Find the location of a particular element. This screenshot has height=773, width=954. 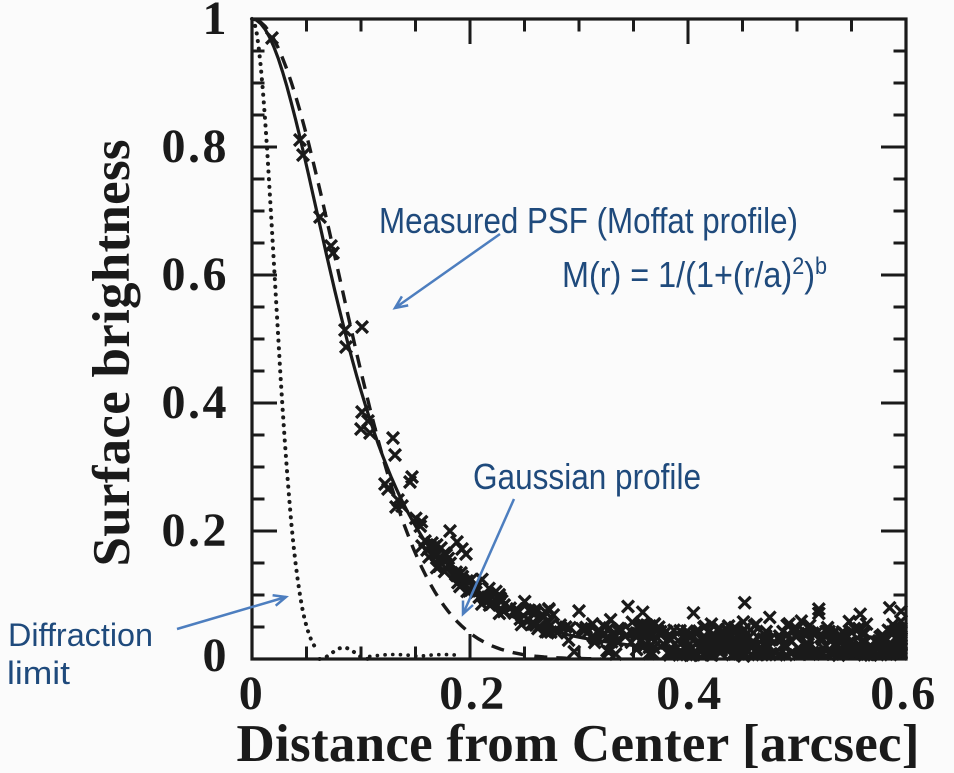

svg-text: limit is located at coordinates (38, 673).